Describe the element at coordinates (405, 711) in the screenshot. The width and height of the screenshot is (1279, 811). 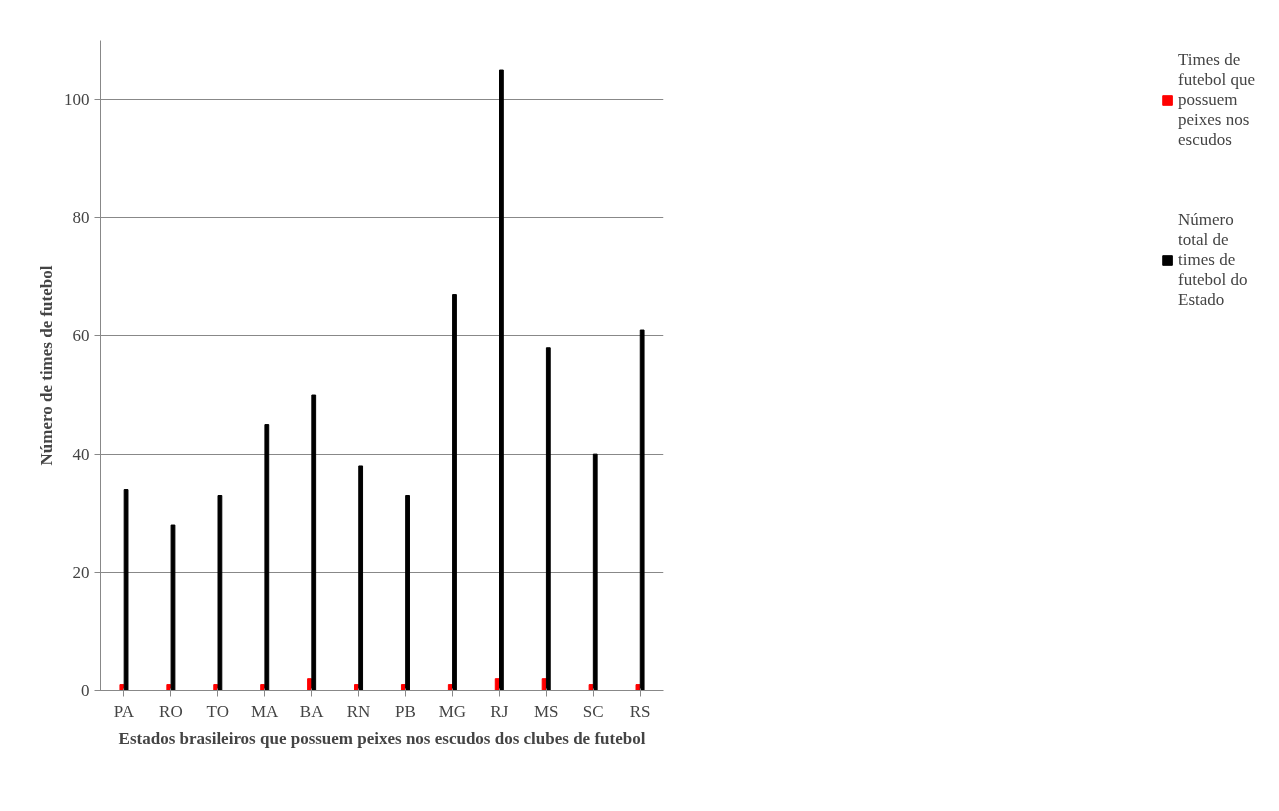
I see `x-tick-label: PB` at that location.